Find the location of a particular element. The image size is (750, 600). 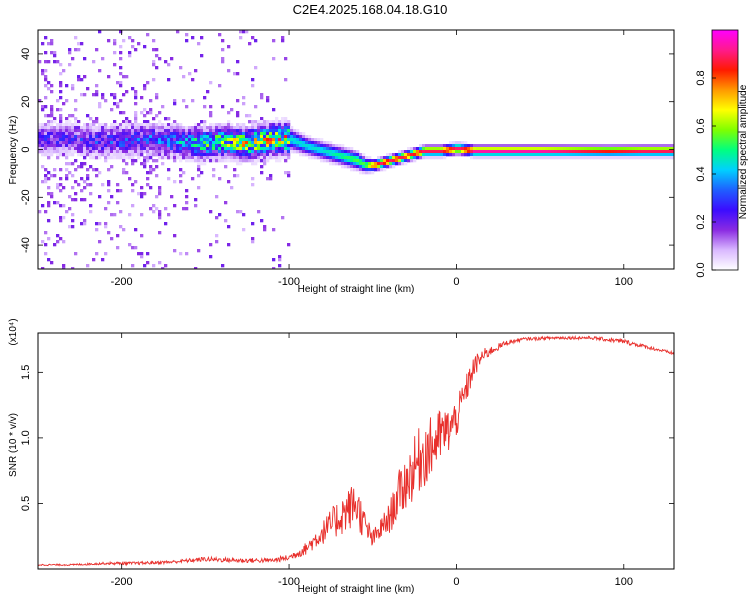

y-tick-label: 40 is located at coordinates (26, 54).